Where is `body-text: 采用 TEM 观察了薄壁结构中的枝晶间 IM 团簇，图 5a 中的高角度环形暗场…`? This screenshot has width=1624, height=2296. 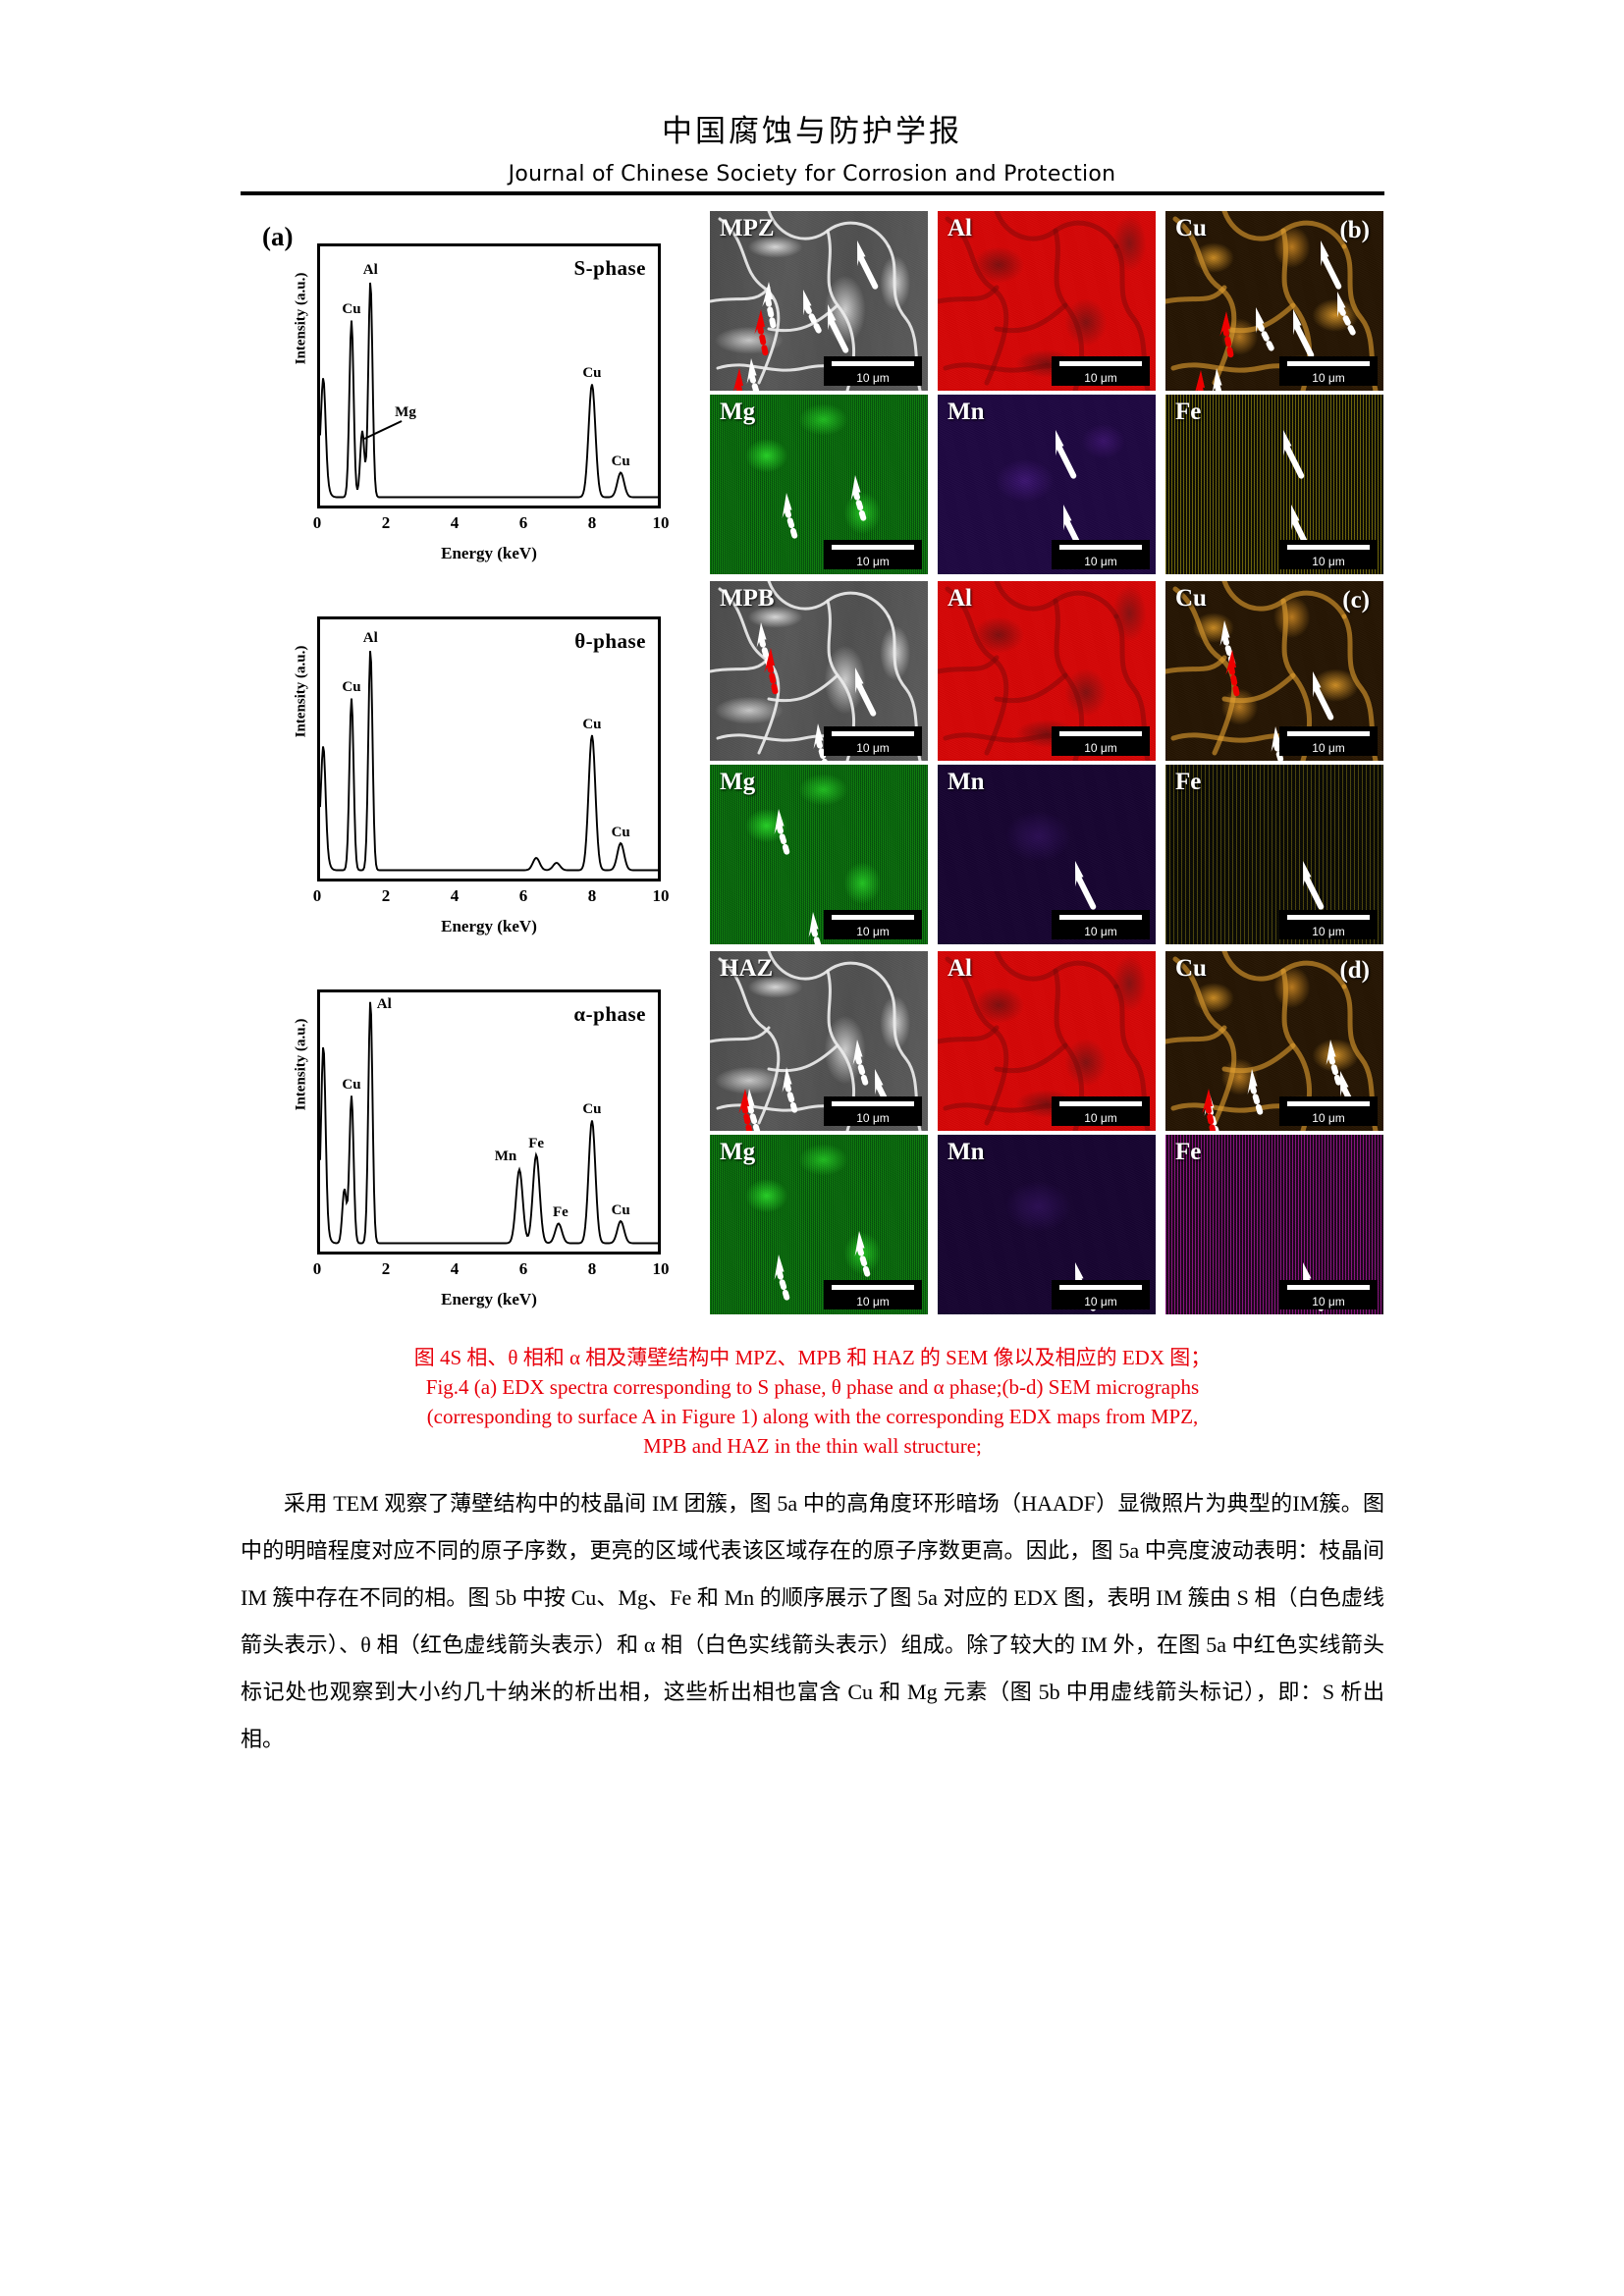 body-text: 采用 TEM 观察了薄壁结构中的枝晶间 IM 团簇，图 5a 中的高角度环形暗场… is located at coordinates (812, 1621).